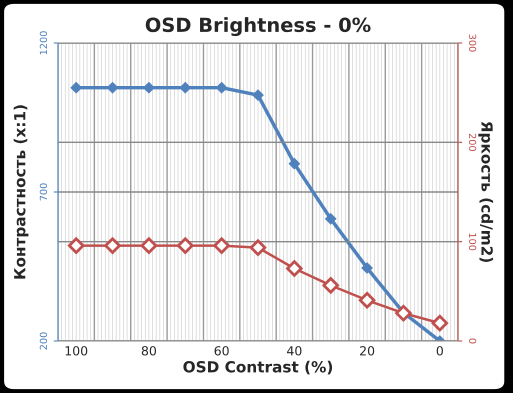  Describe the element at coordinates (472, 341) in the screenshot. I see `y2-tick-label: 0` at that location.